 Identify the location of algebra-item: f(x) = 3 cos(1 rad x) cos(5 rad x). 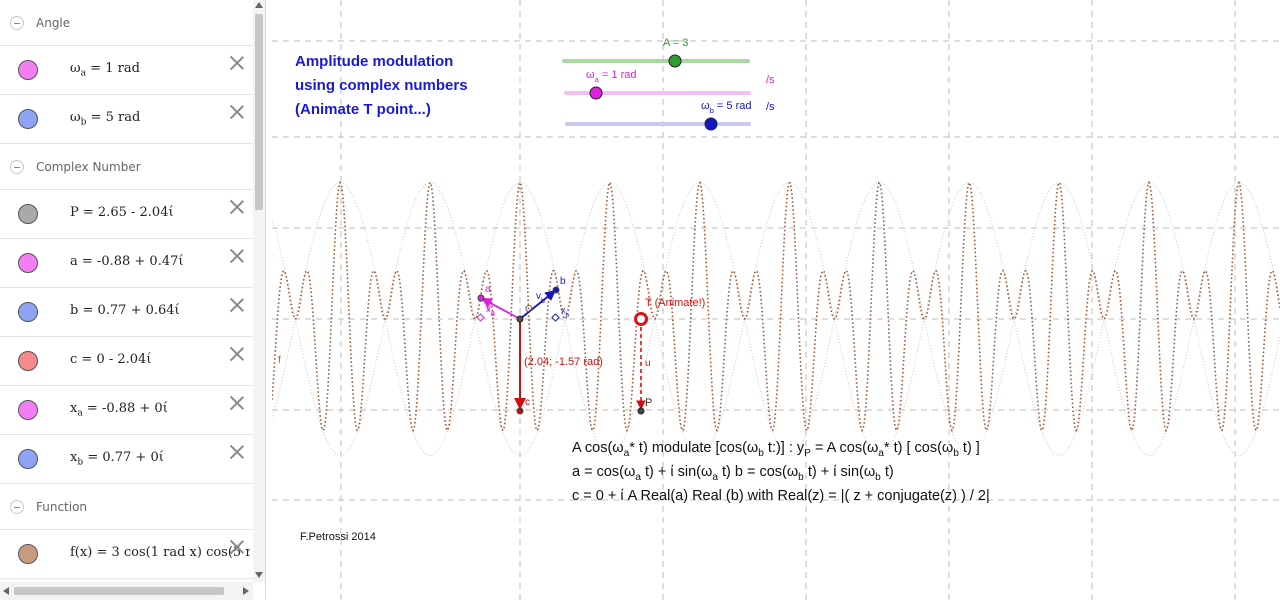
(132, 554).